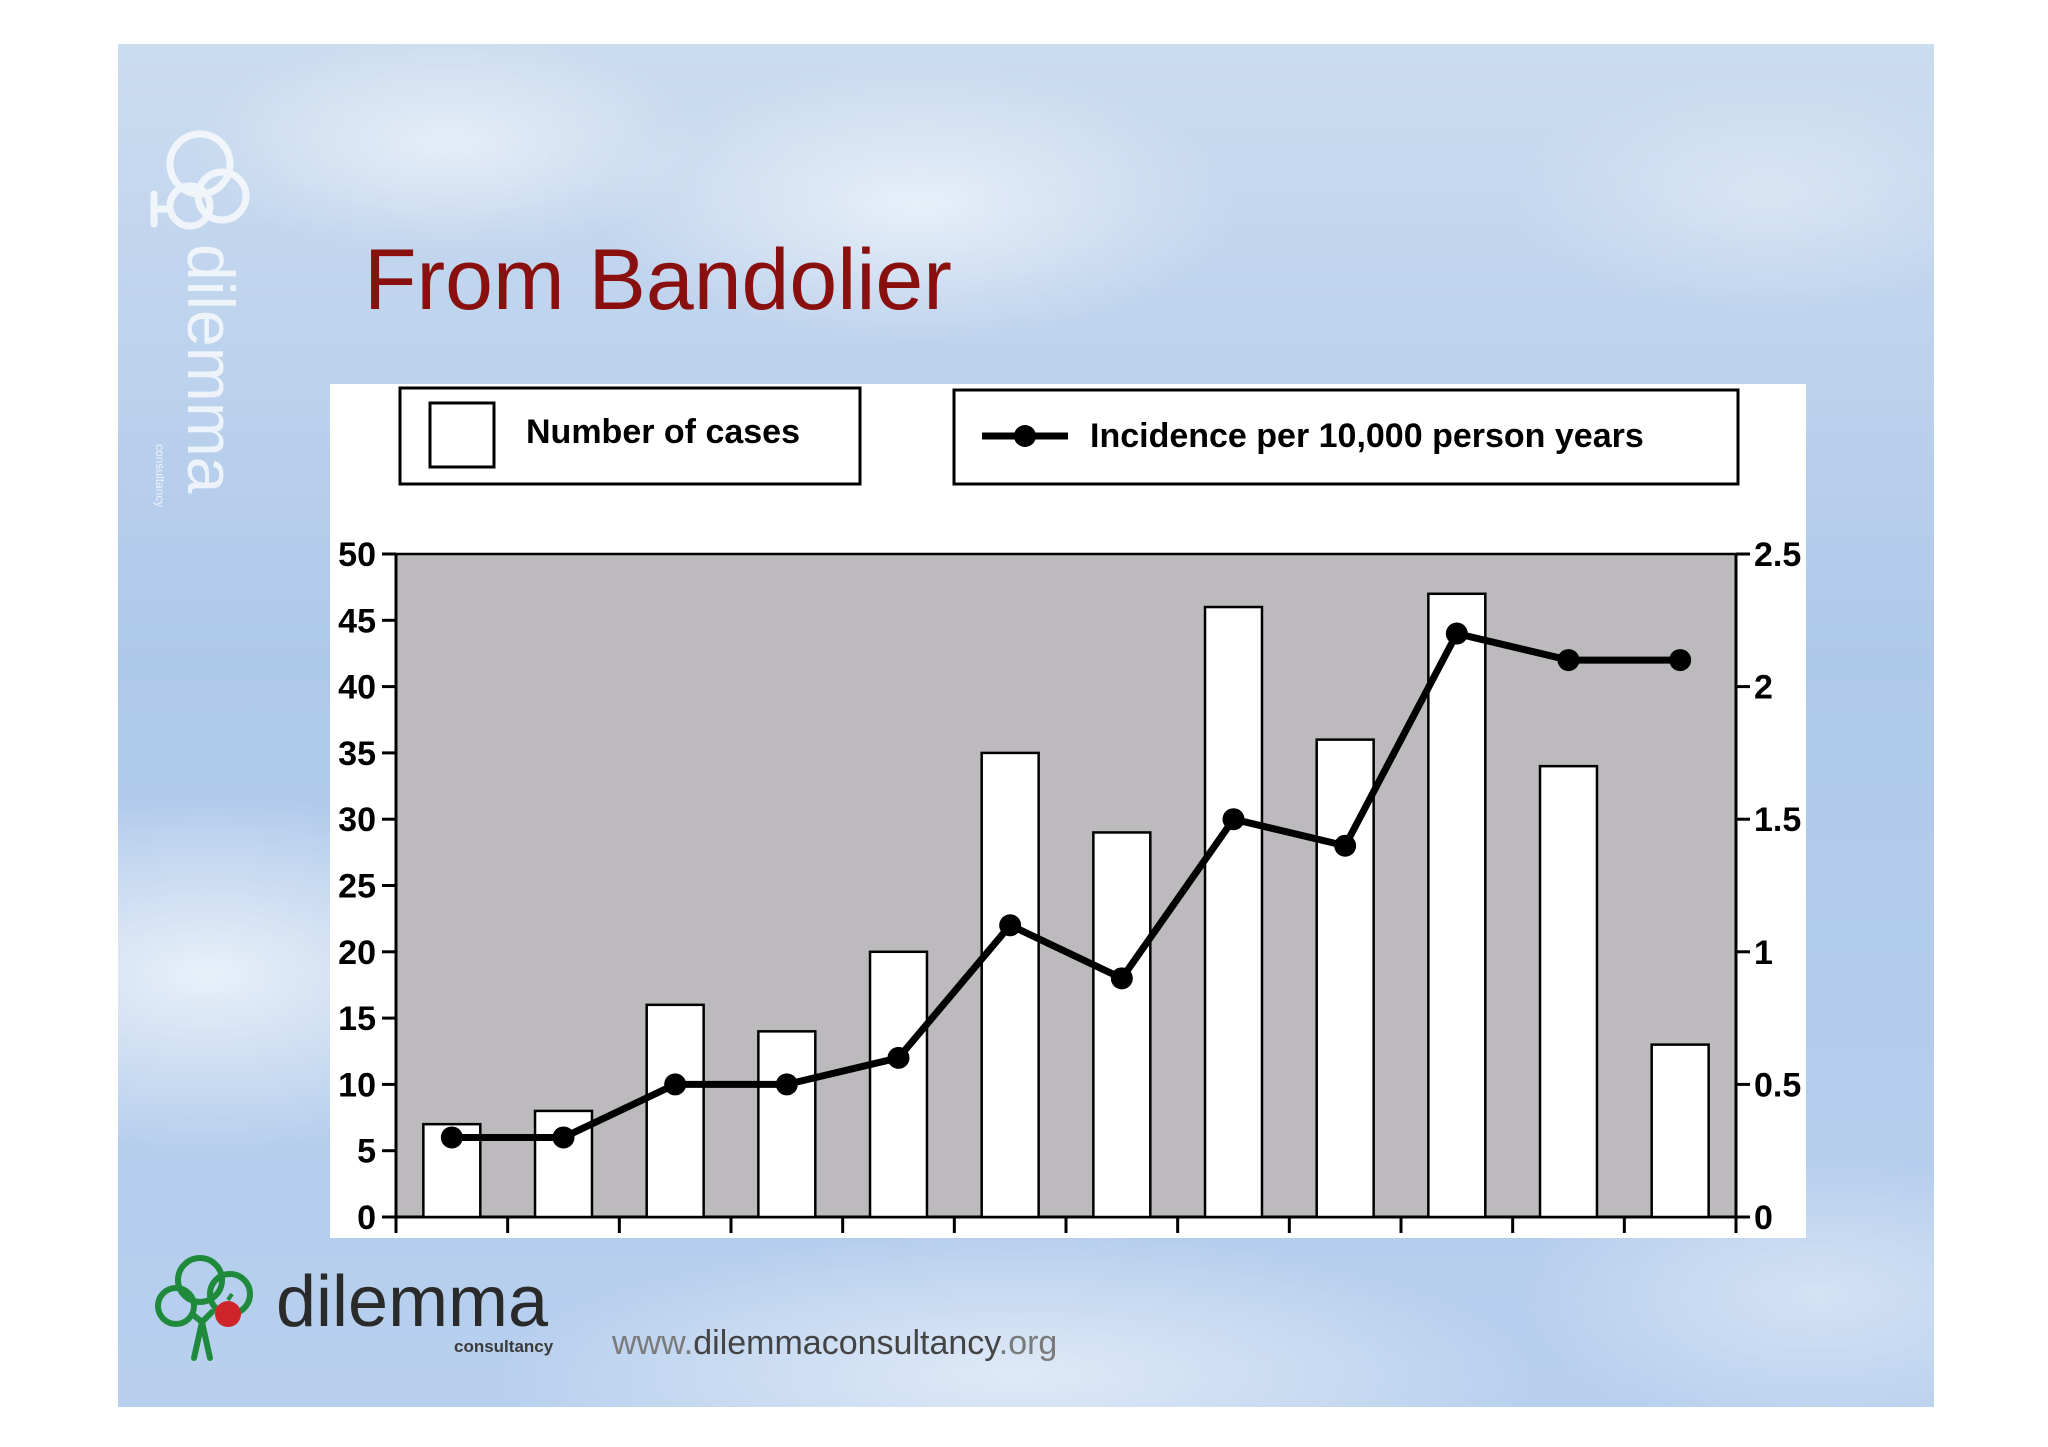 Image resolution: width=2048 pixels, height=1447 pixels. What do you see at coordinates (451, 1137) in the screenshot?
I see `incidence-point-1988` at bounding box center [451, 1137].